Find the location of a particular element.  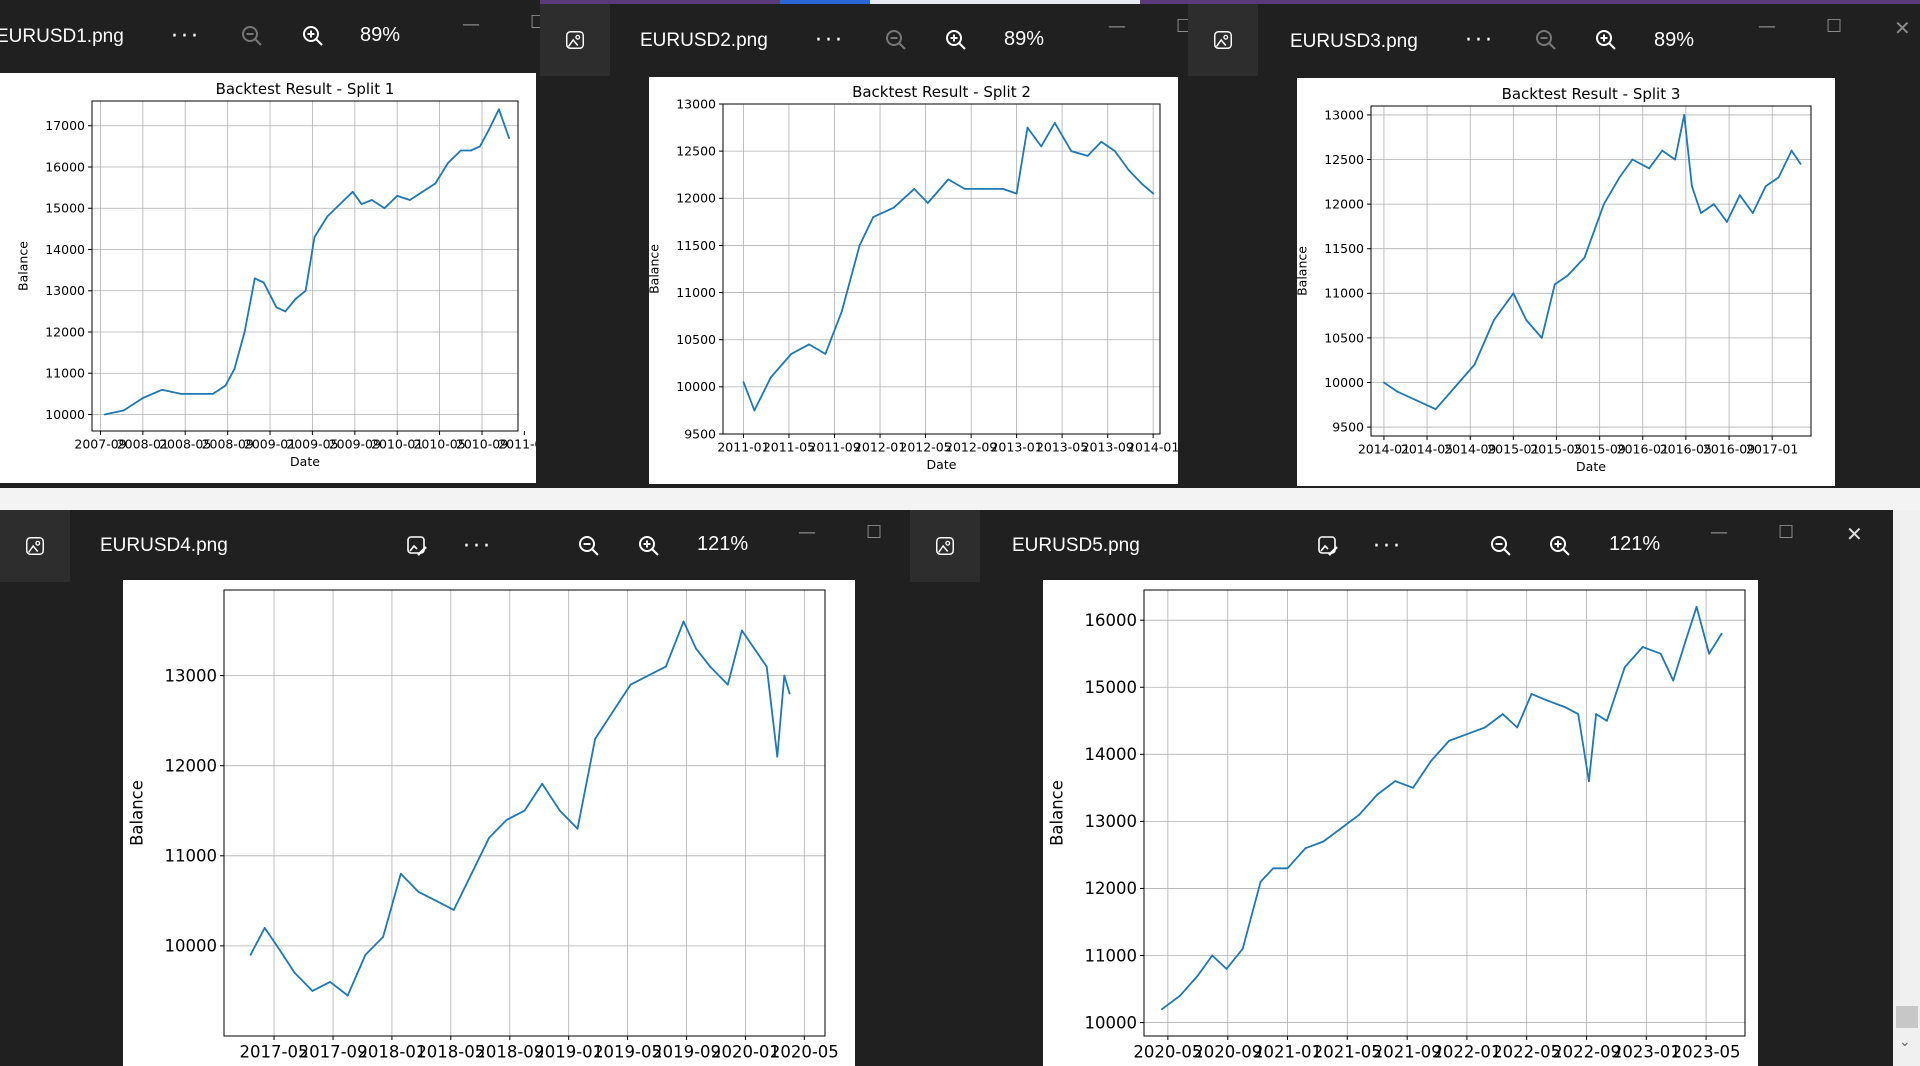

plot-frame is located at coordinates (1444, 813).